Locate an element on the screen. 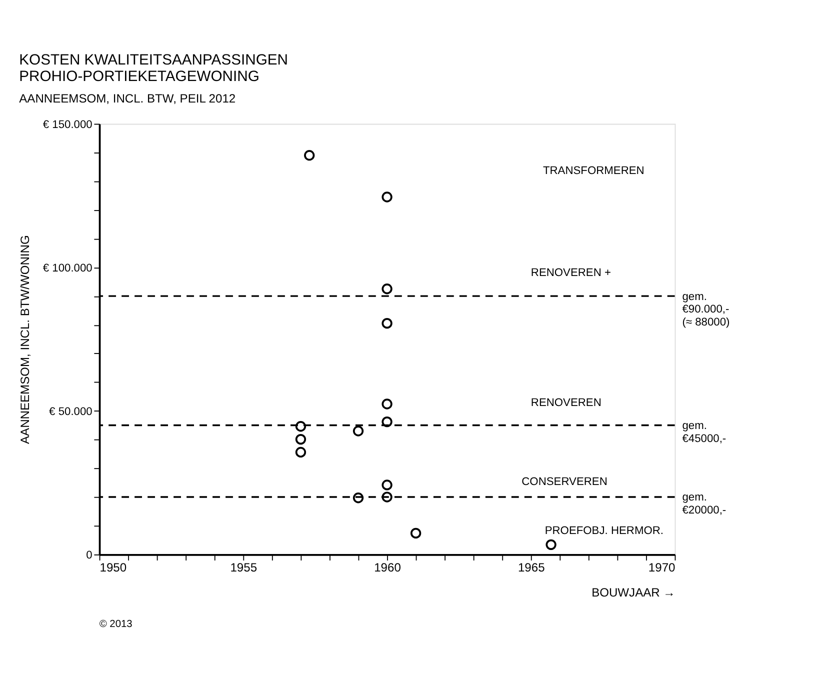 The width and height of the screenshot is (814, 688). ref-line-label: gem. €45000,- is located at coordinates (704, 432).